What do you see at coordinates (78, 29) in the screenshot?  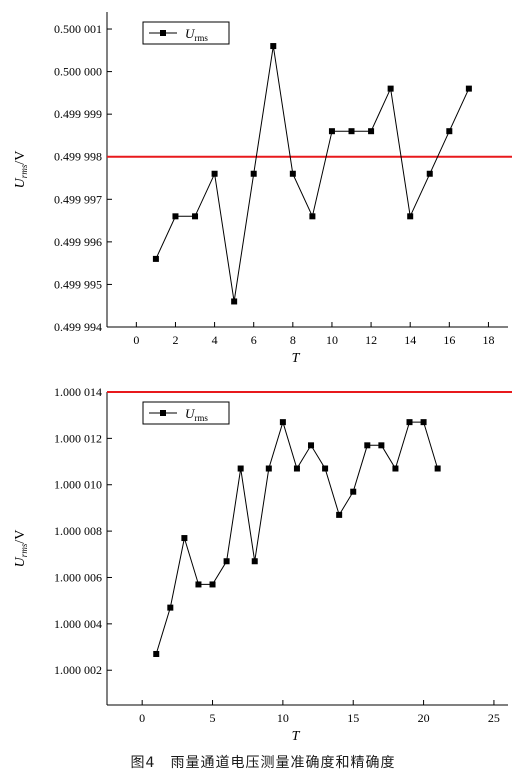 I see `y-tick-label: 0.500 001` at bounding box center [78, 29].